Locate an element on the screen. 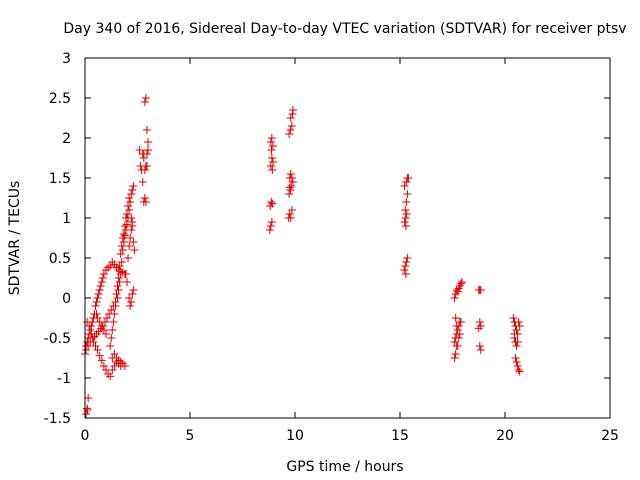 This screenshot has height=480, width=640. y-tick-label: -1 is located at coordinates (64, 379).